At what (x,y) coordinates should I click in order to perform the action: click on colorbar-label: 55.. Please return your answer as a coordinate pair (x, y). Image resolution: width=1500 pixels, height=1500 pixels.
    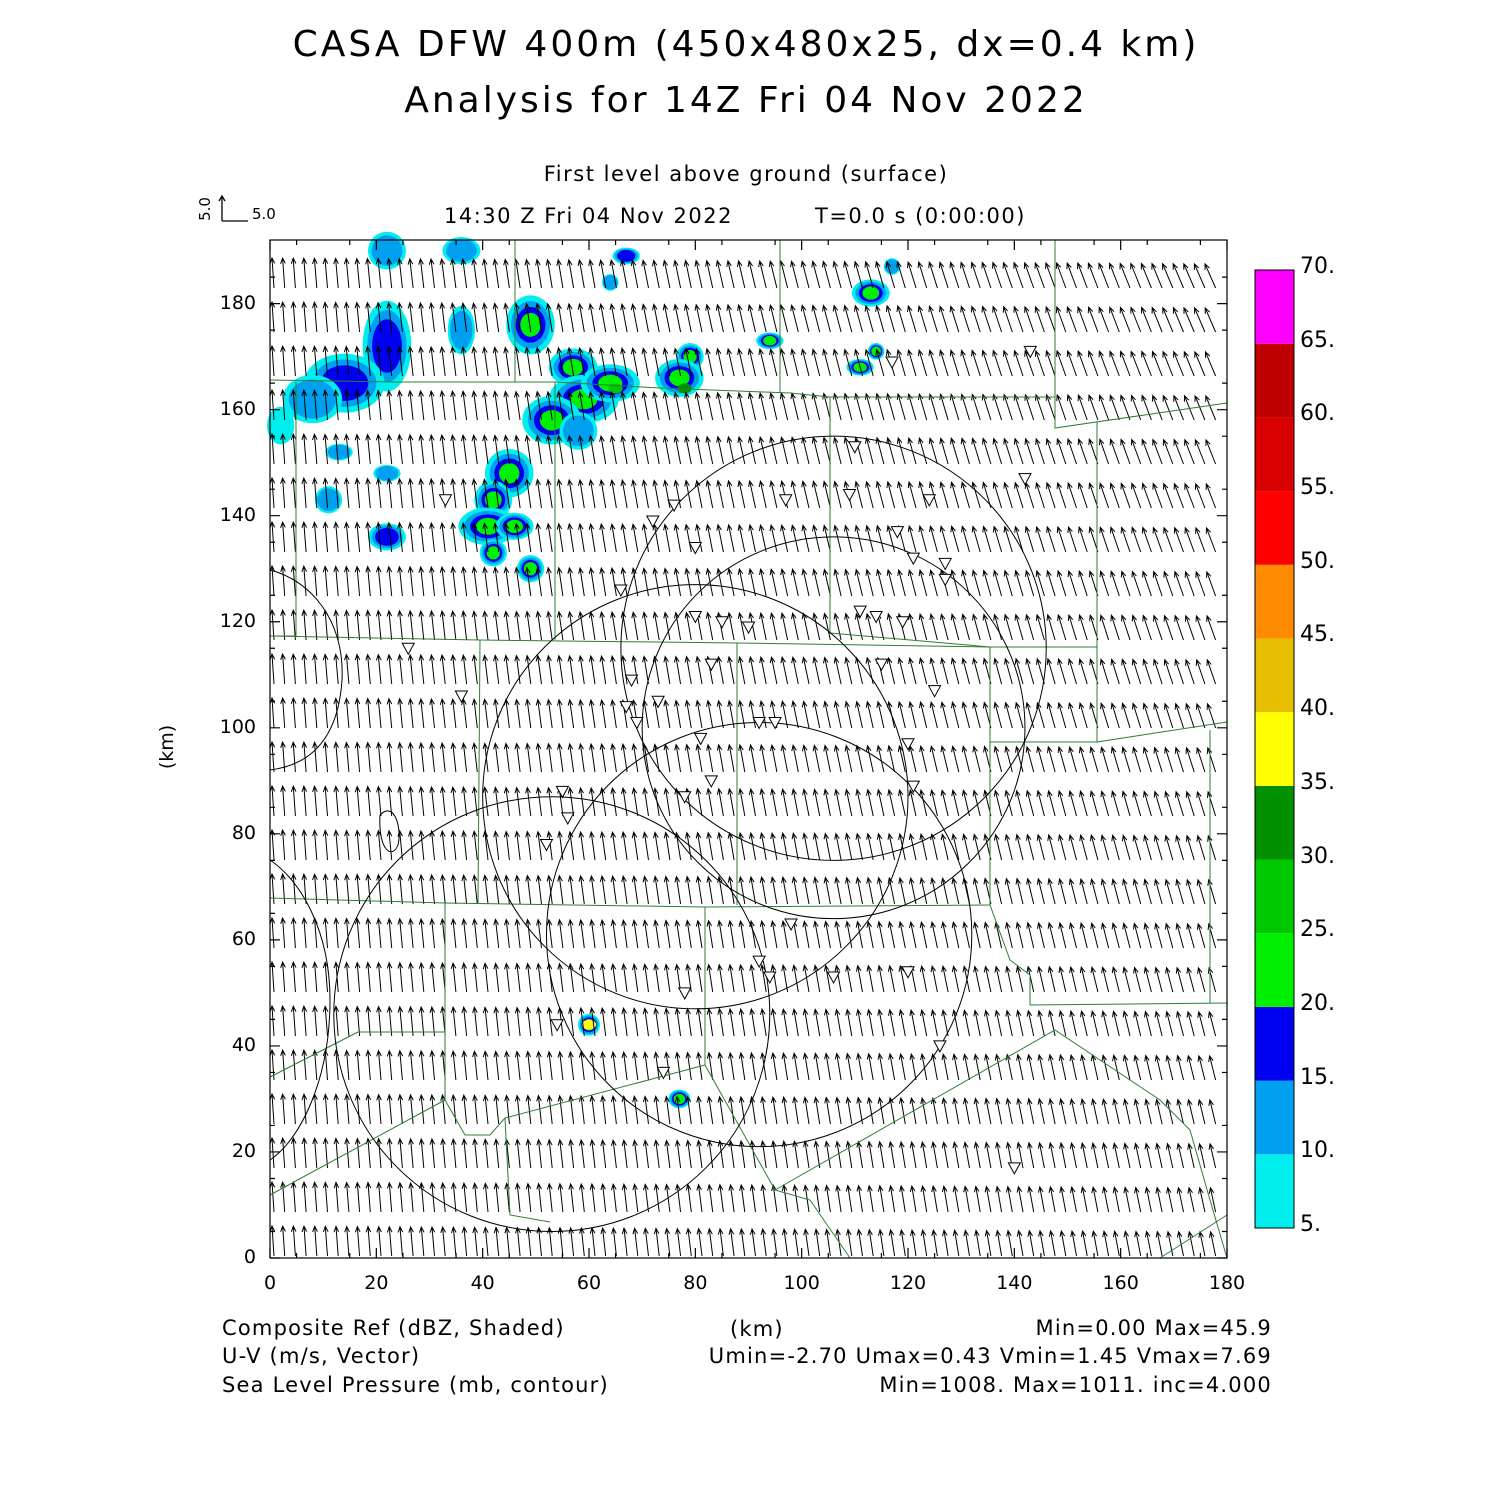
    Looking at the image, I should click on (1317, 488).